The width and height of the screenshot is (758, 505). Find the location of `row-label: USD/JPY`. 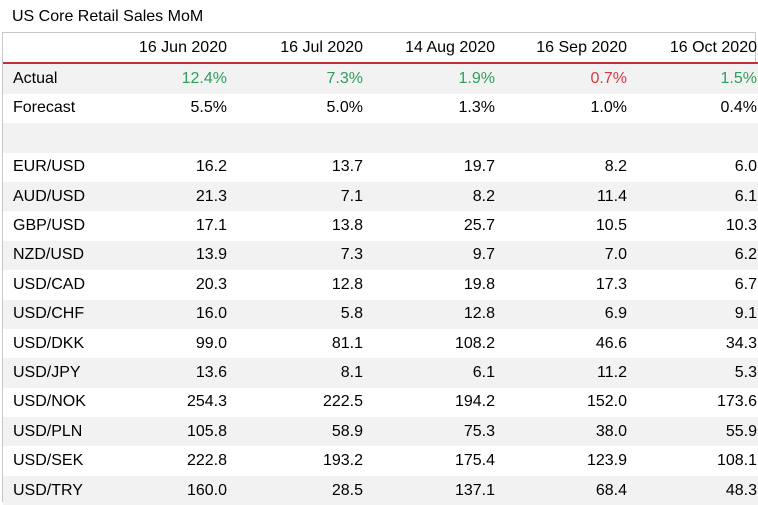

row-label: USD/JPY is located at coordinates (56, 373).